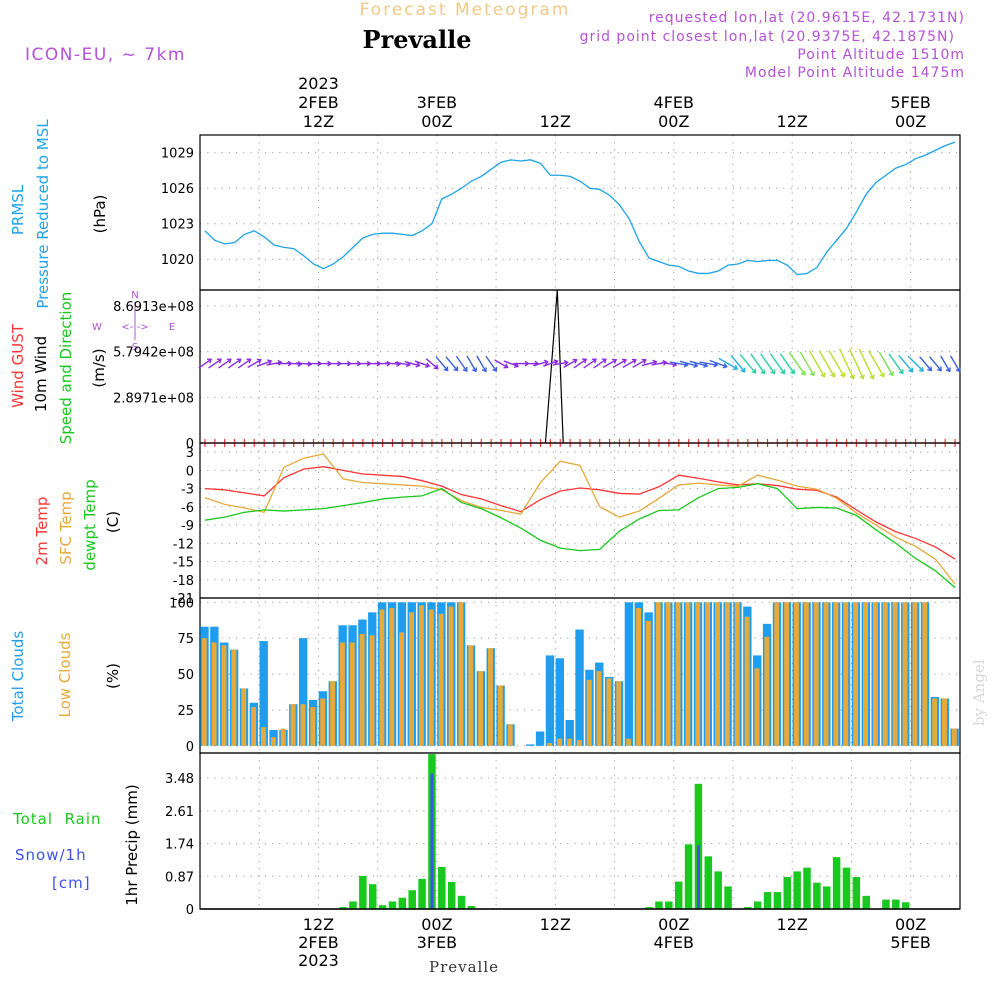 The image size is (1000, 1000). I want to click on temp-dewpt-label: dewpt Temp, so click(90, 524).